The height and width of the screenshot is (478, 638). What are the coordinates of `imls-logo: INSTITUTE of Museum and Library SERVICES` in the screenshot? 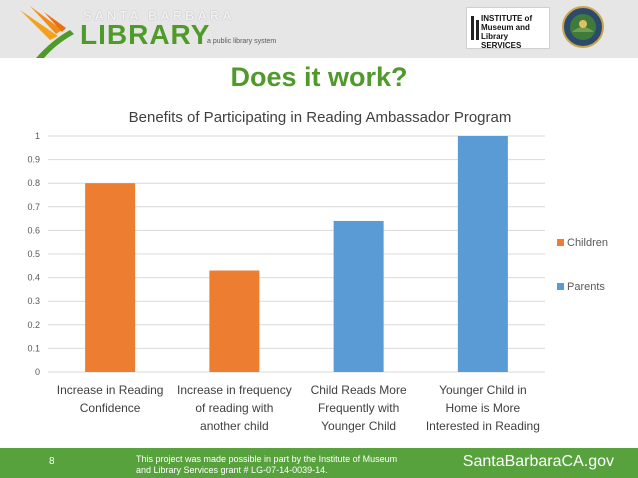 It's located at (508, 28).